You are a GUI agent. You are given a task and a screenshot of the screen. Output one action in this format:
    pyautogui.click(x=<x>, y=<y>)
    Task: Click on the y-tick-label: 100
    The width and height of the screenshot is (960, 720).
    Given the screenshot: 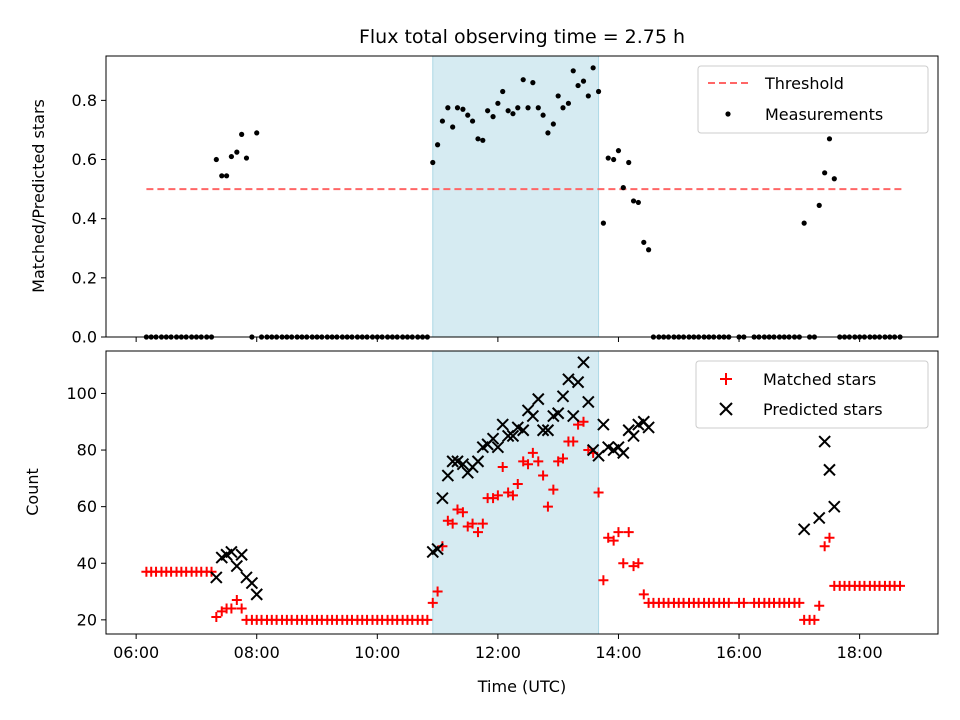 What is the action you would take?
    pyautogui.click(x=81, y=393)
    